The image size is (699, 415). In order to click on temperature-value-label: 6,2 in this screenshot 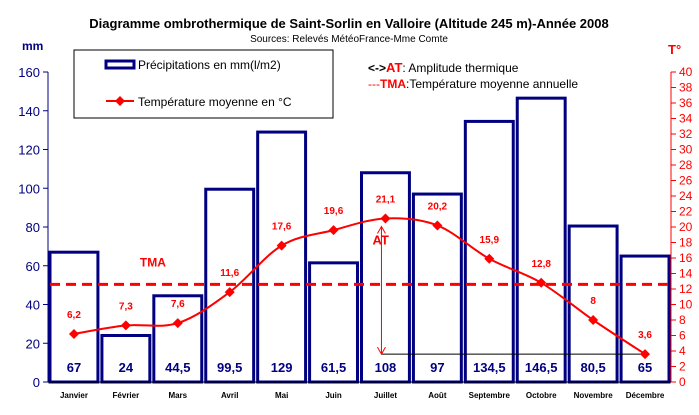, I will do `click(74, 315)`.